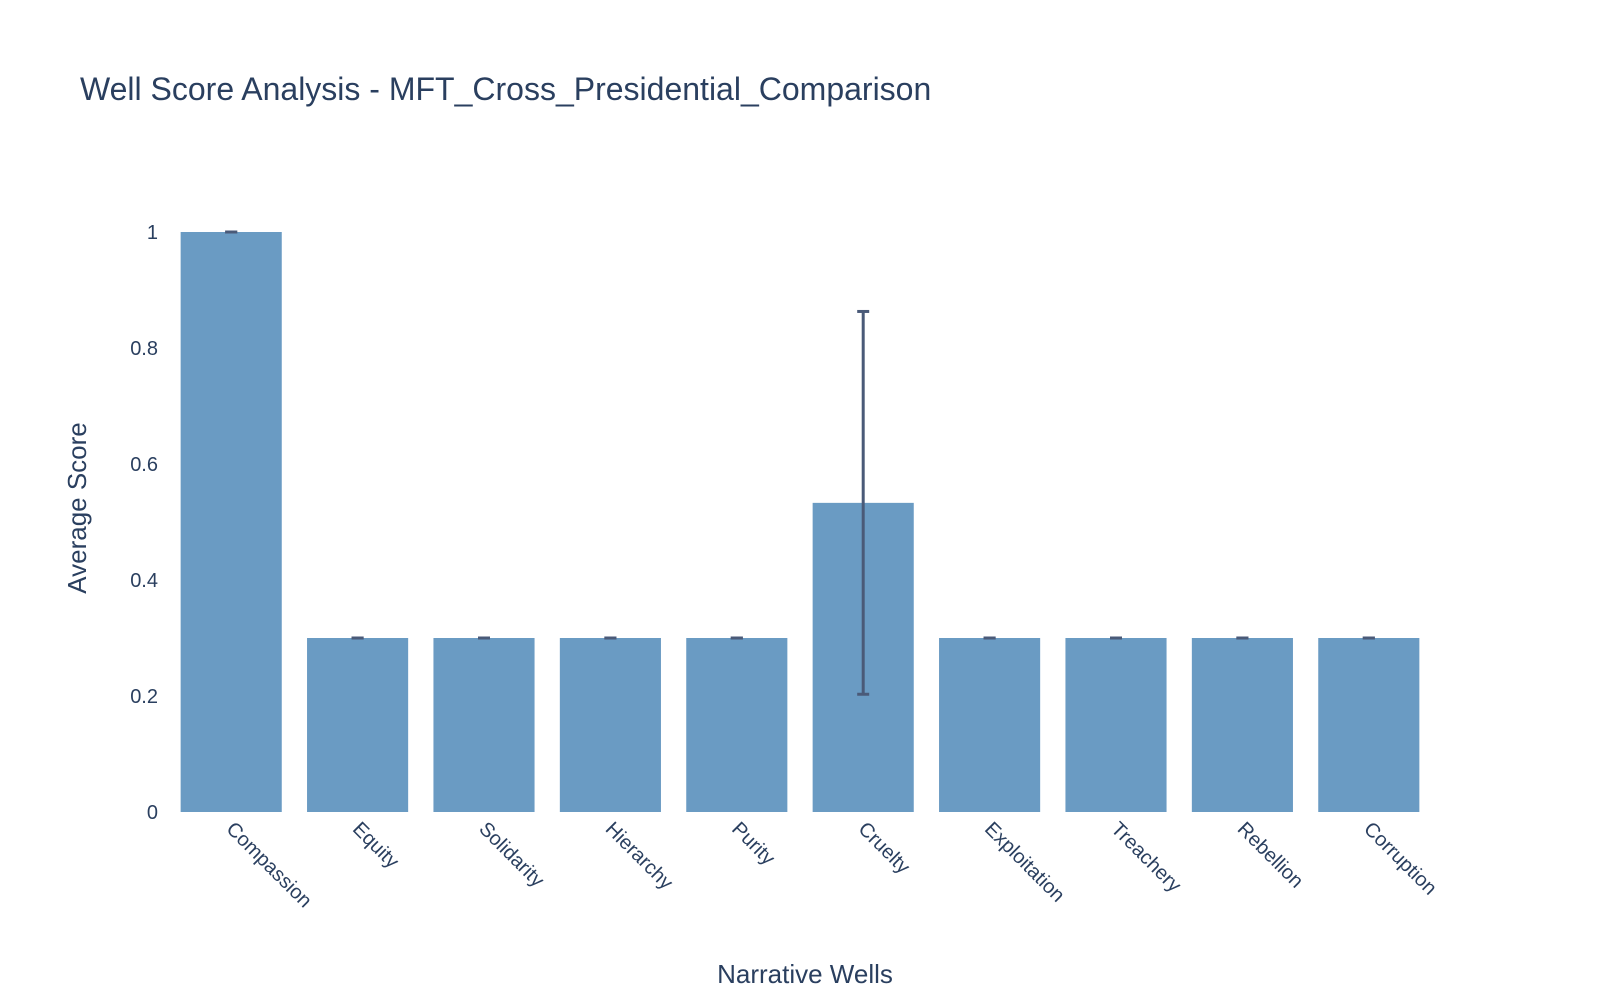 The height and width of the screenshot is (1000, 1600). Describe the element at coordinates (358, 725) in the screenshot. I see `bar-equity` at that location.